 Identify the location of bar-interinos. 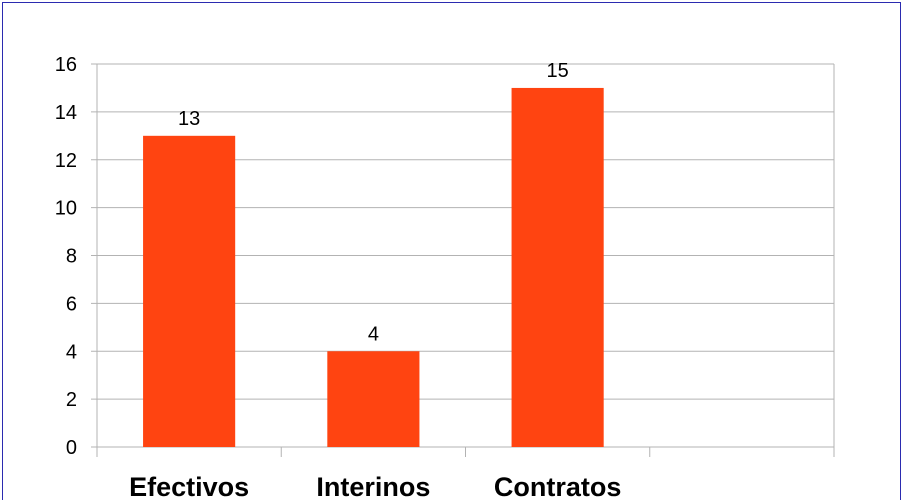
(373, 399).